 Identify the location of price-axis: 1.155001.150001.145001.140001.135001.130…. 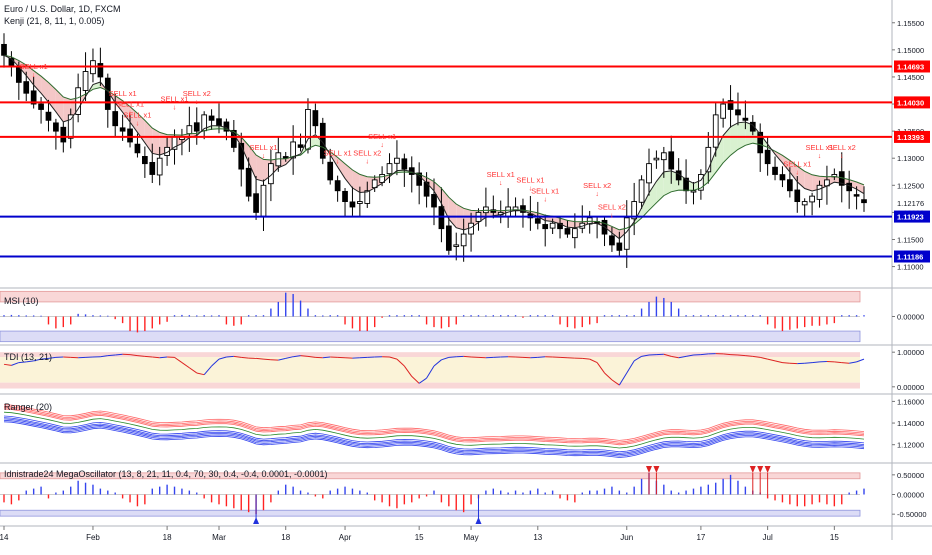
(911, 269).